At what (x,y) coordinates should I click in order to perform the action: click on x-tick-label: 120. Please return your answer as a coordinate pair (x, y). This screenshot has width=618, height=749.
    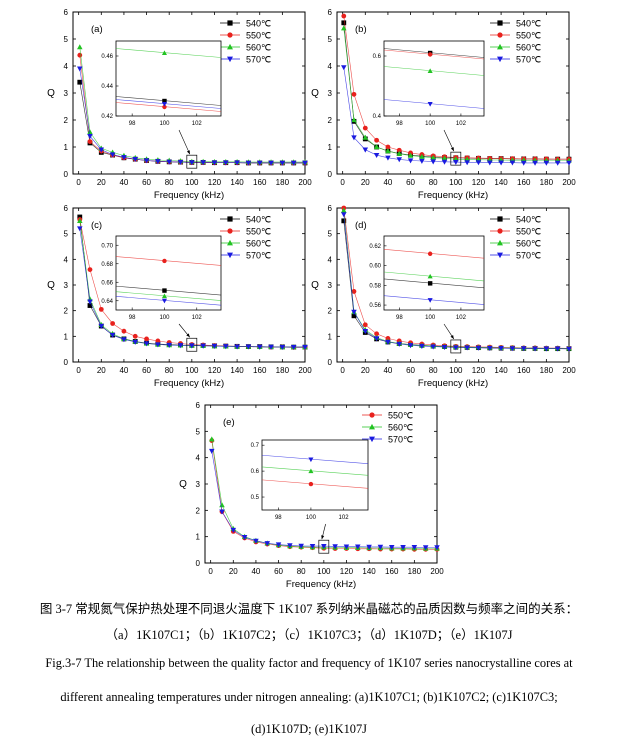
    Looking at the image, I should click on (479, 182).